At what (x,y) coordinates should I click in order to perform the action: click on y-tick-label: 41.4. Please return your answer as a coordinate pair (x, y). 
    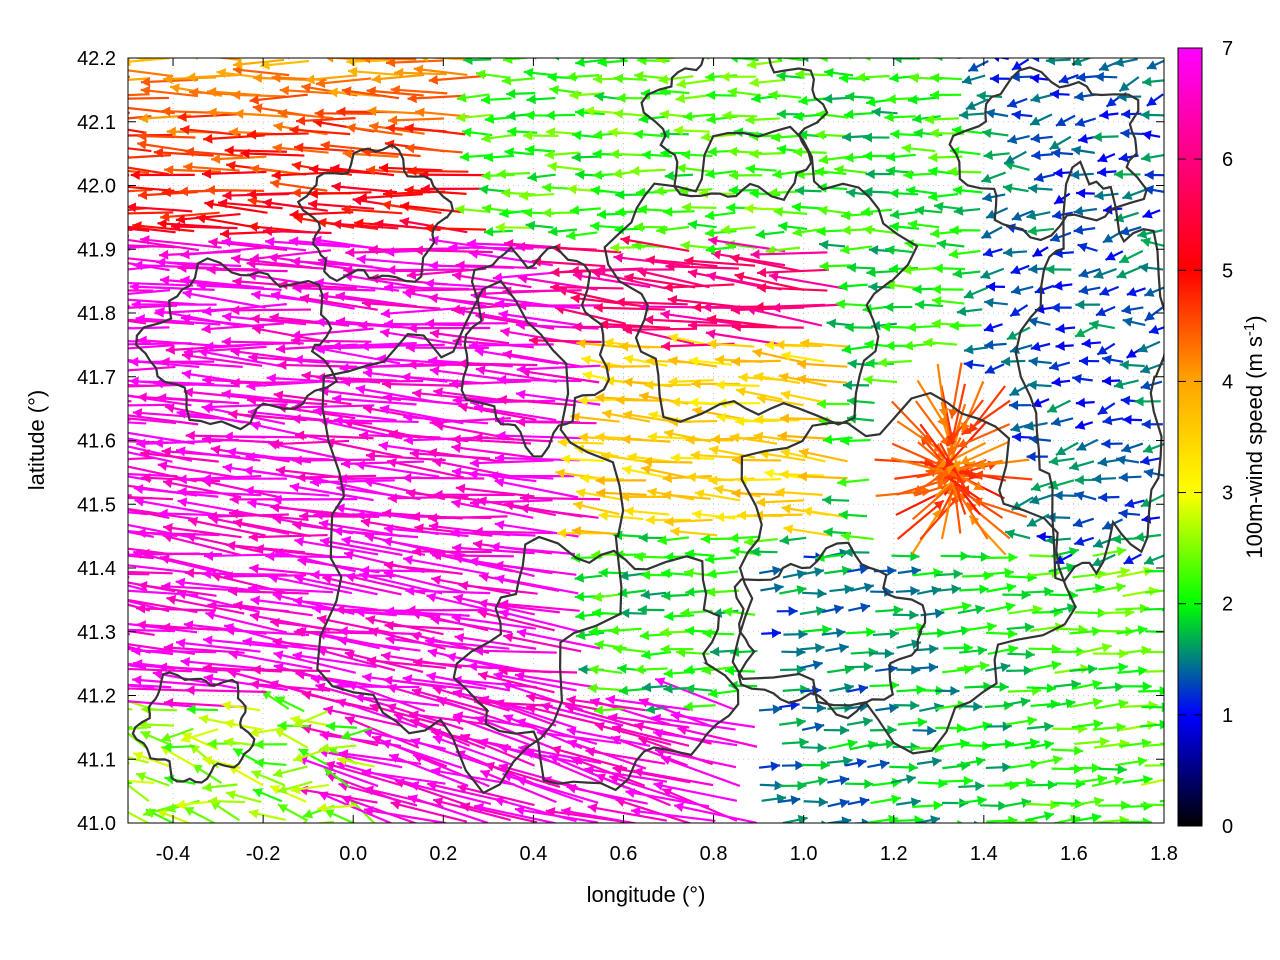
    Looking at the image, I should click on (96, 569).